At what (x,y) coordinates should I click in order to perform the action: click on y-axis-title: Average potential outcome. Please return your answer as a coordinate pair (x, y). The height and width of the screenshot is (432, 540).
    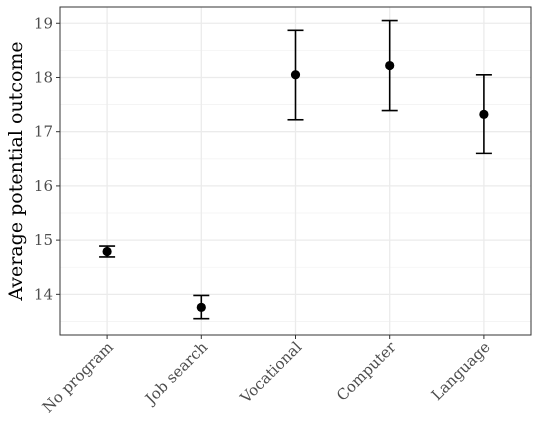
    Looking at the image, I should click on (16, 171).